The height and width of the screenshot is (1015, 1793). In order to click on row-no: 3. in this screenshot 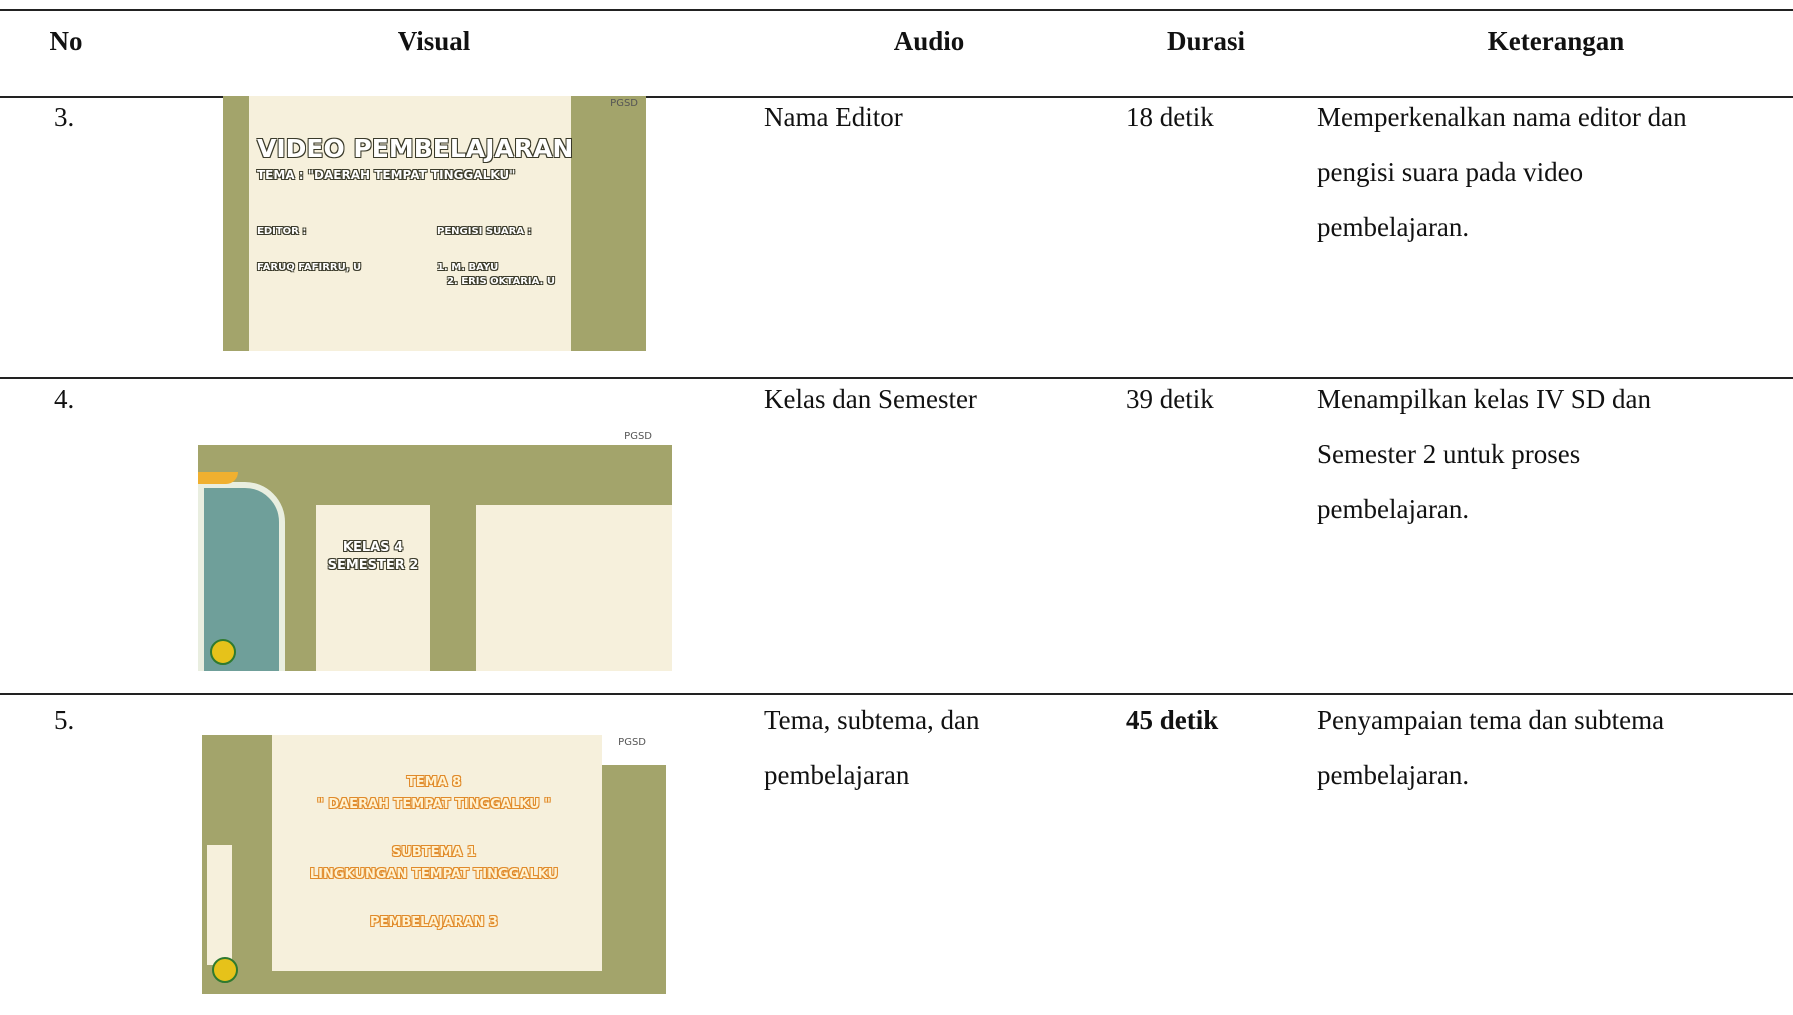, I will do `click(64, 117)`.